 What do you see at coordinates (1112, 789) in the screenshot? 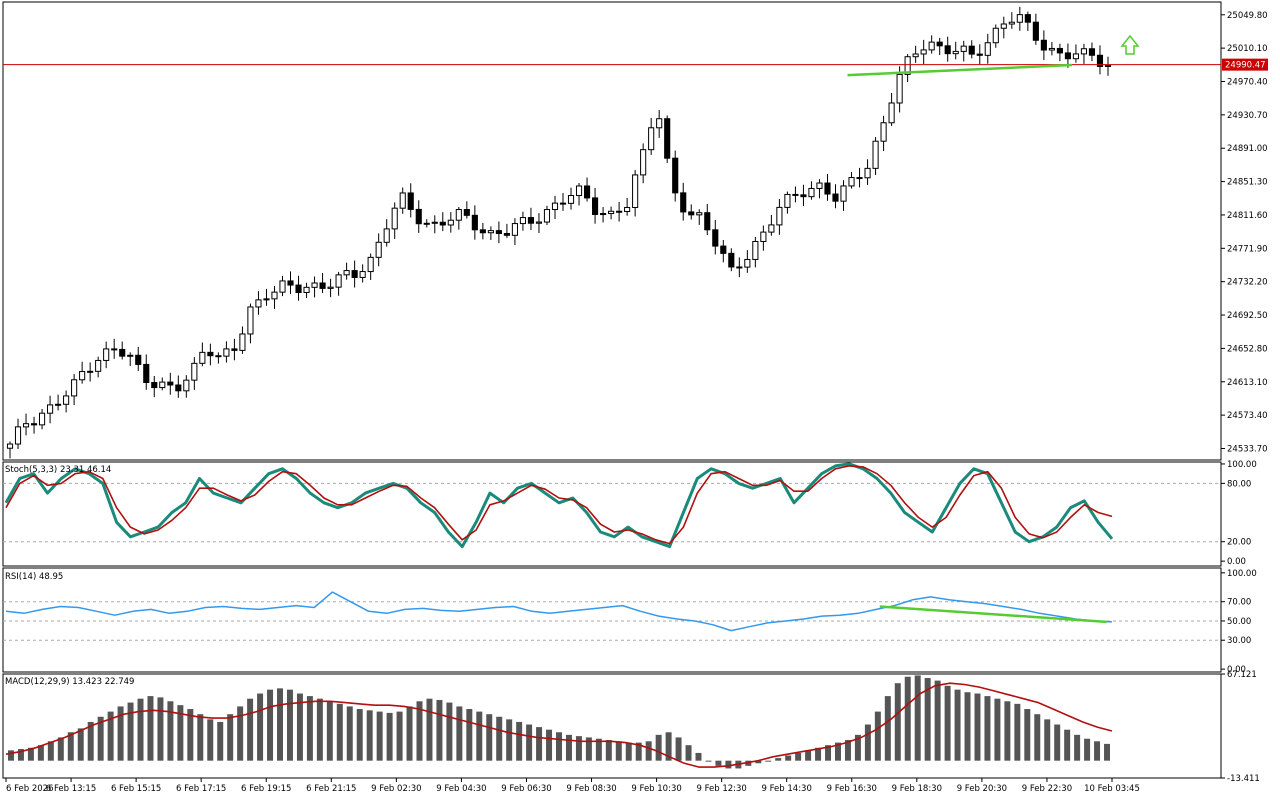
I see `time-tick-label: 10 Feb 03:45` at bounding box center [1112, 789].